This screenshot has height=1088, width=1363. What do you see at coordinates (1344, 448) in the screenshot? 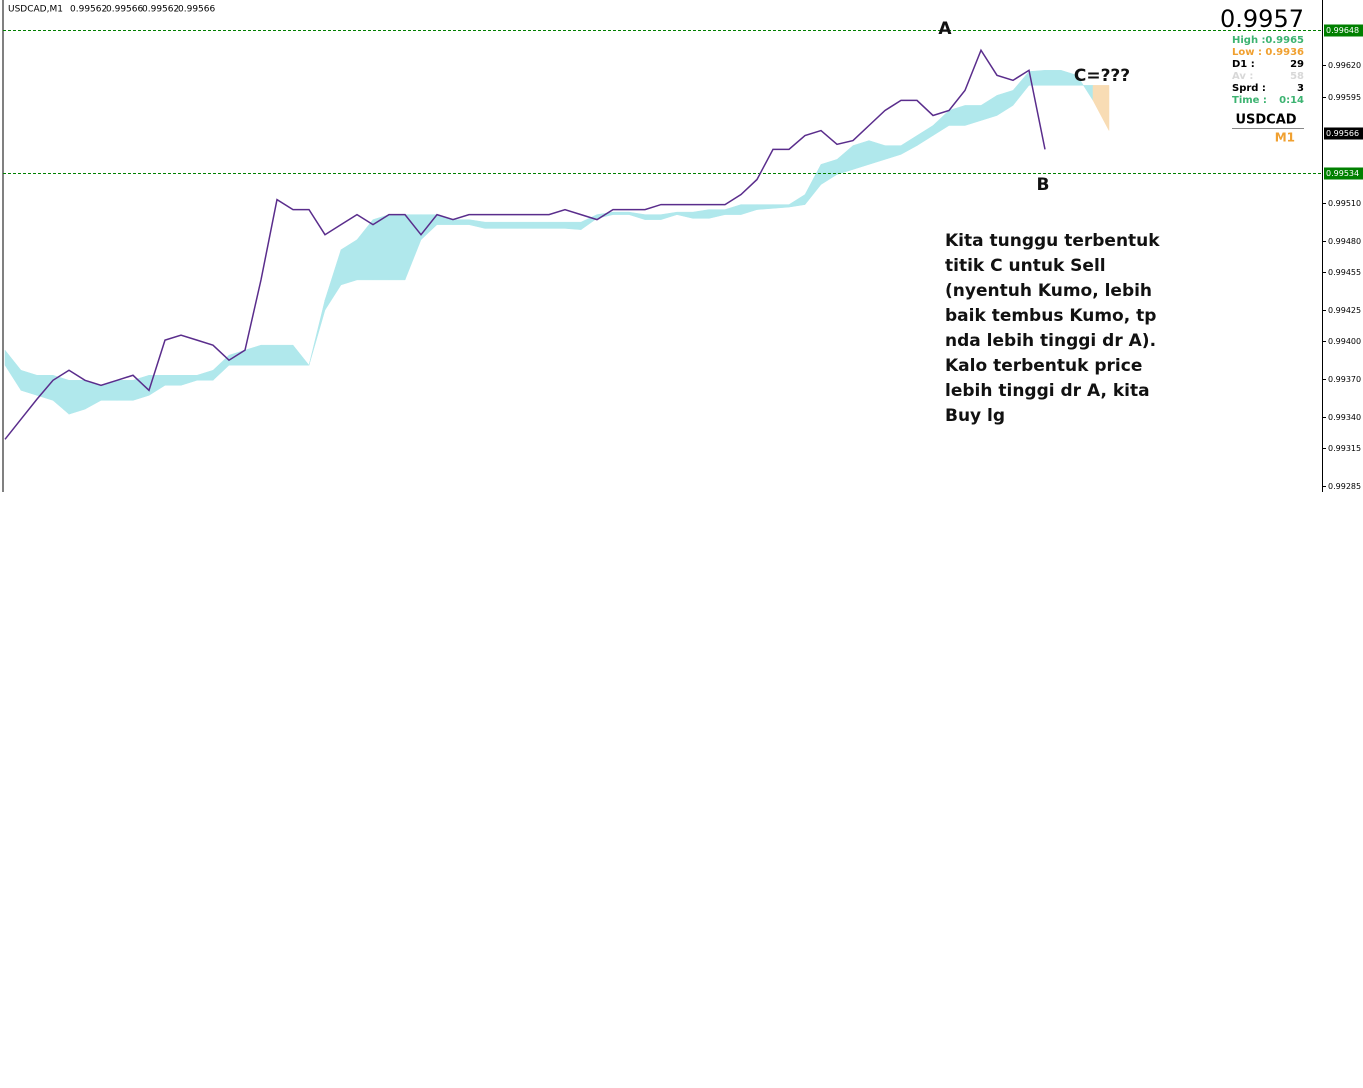
I see `y-tick-label: 0.99315` at bounding box center [1344, 448].